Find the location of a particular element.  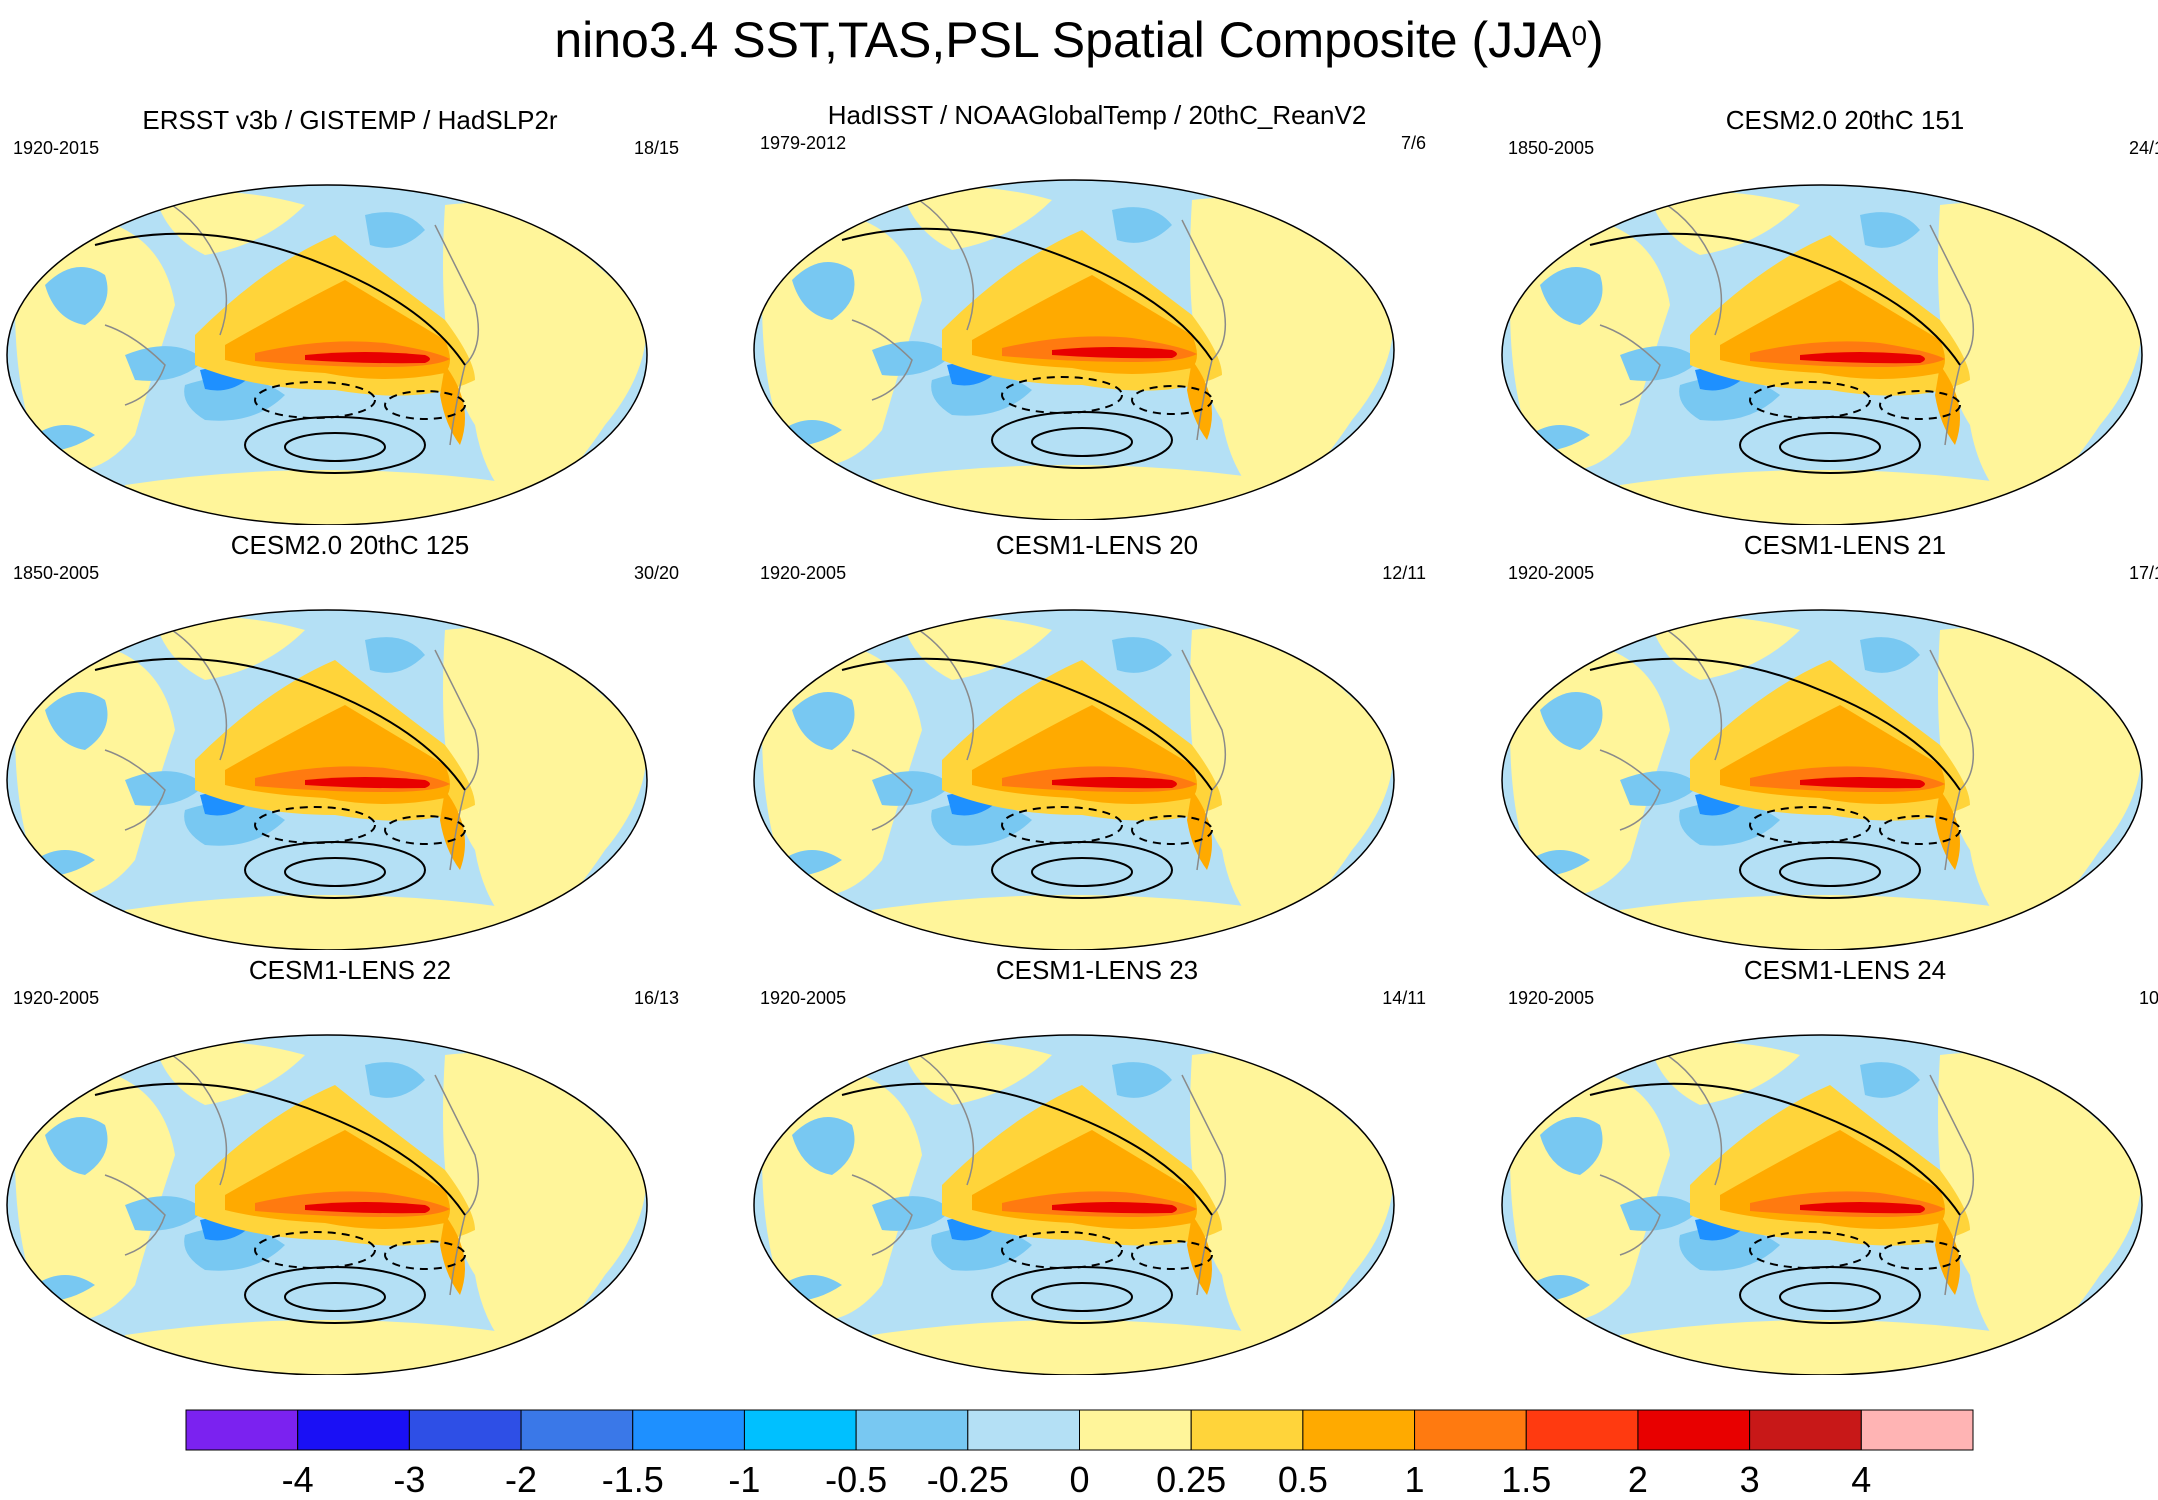

panel-title: ERSST v3b / GISTEMP / HadSLP2r is located at coordinates (350, 120).